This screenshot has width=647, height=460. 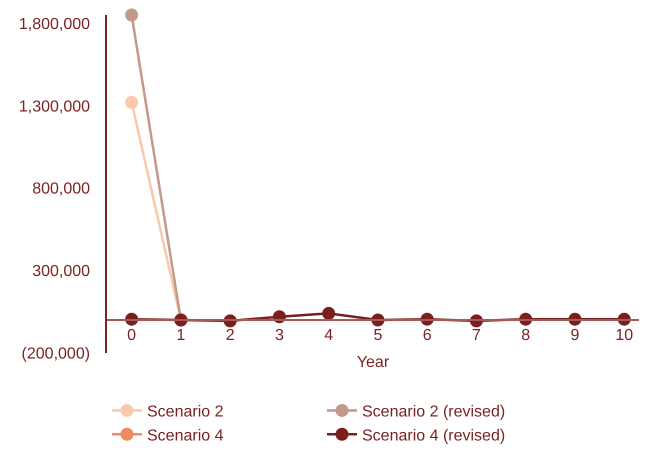 I want to click on x-tick-label: 8, so click(x=525, y=335).